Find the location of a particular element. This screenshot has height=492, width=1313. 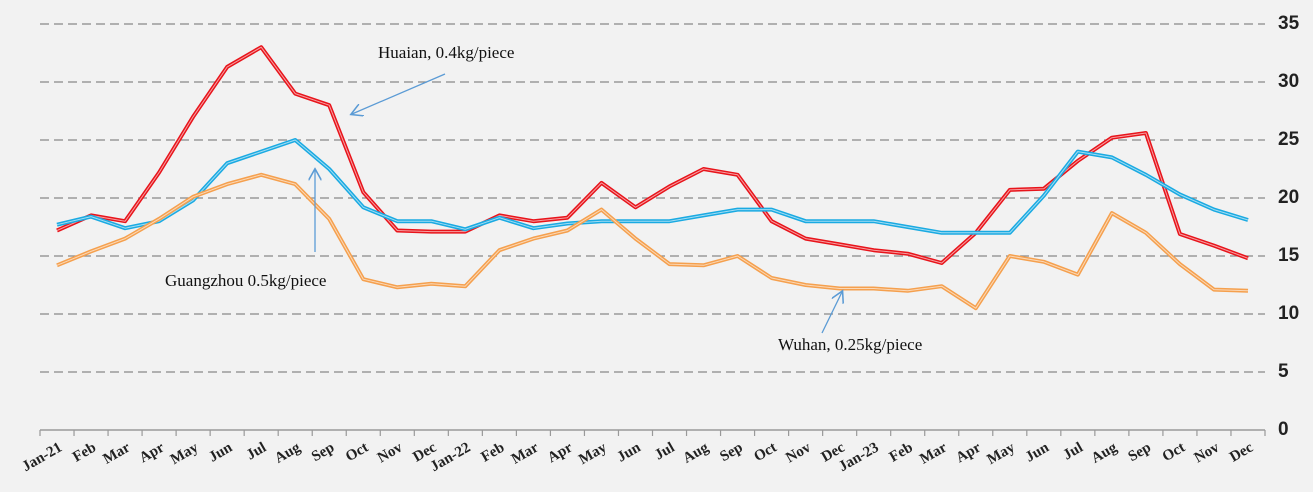

annotation: Wuhan, 0.25kg/piece is located at coordinates (850, 344).